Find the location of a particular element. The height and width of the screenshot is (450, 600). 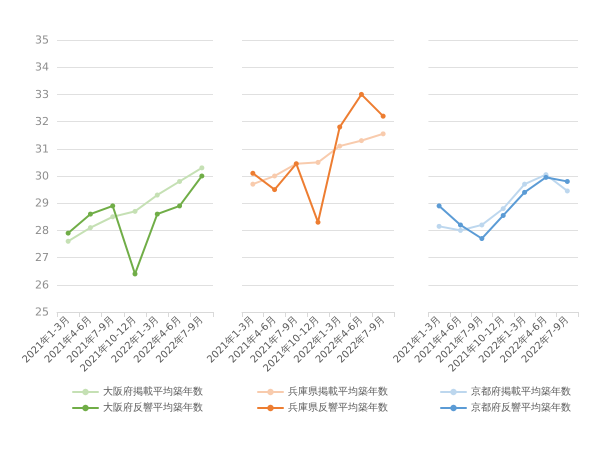

y-tick-label: 25 is located at coordinates (42, 312).